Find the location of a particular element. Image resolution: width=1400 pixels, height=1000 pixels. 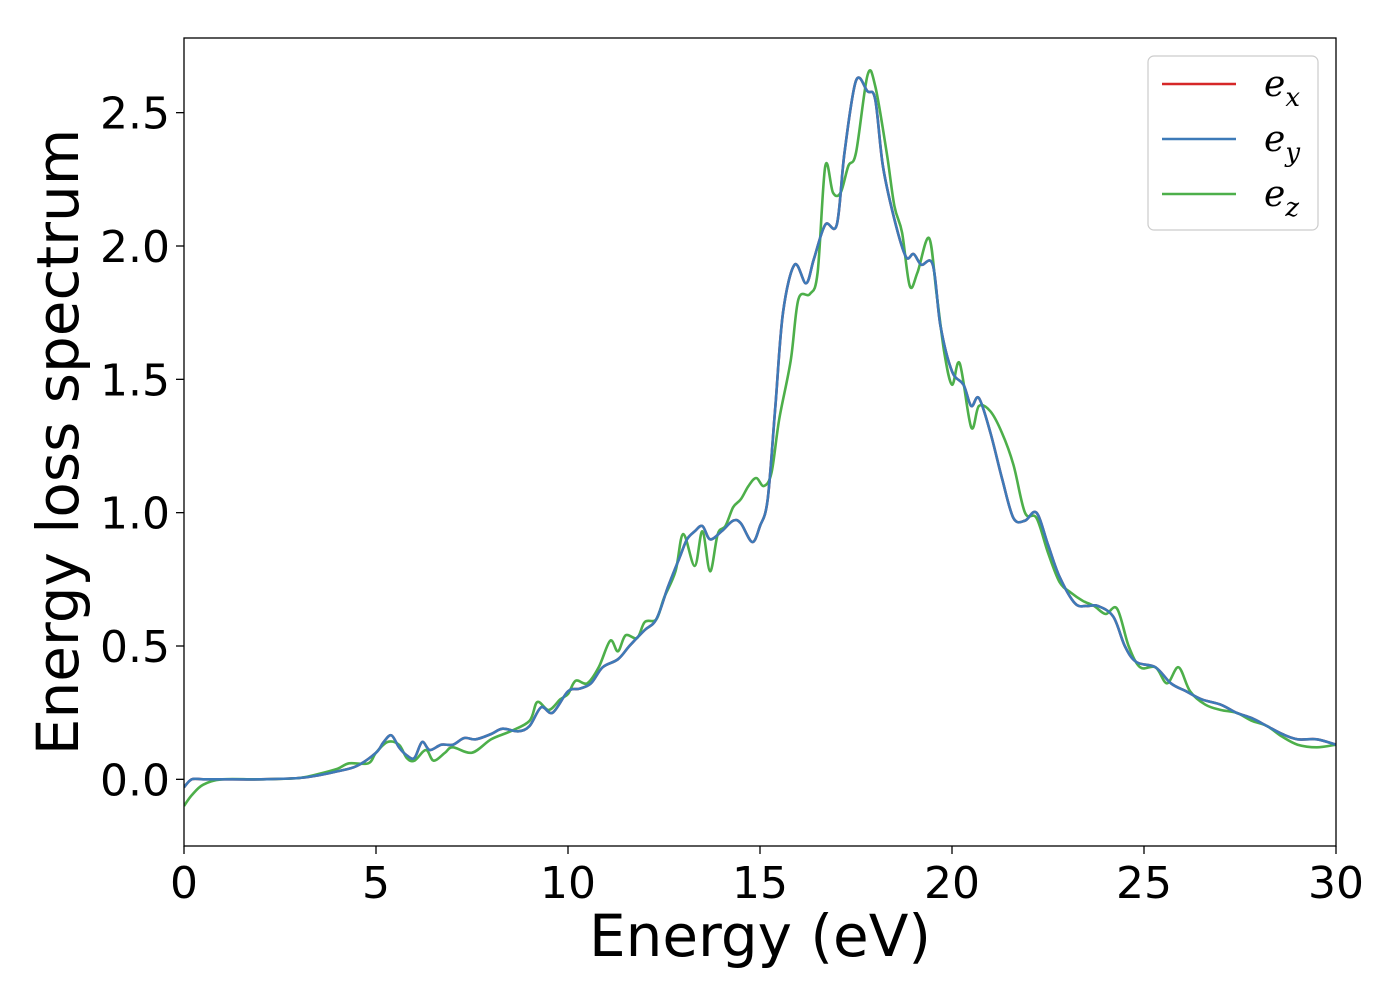

x-tick-label: 15 is located at coordinates (760, 883).